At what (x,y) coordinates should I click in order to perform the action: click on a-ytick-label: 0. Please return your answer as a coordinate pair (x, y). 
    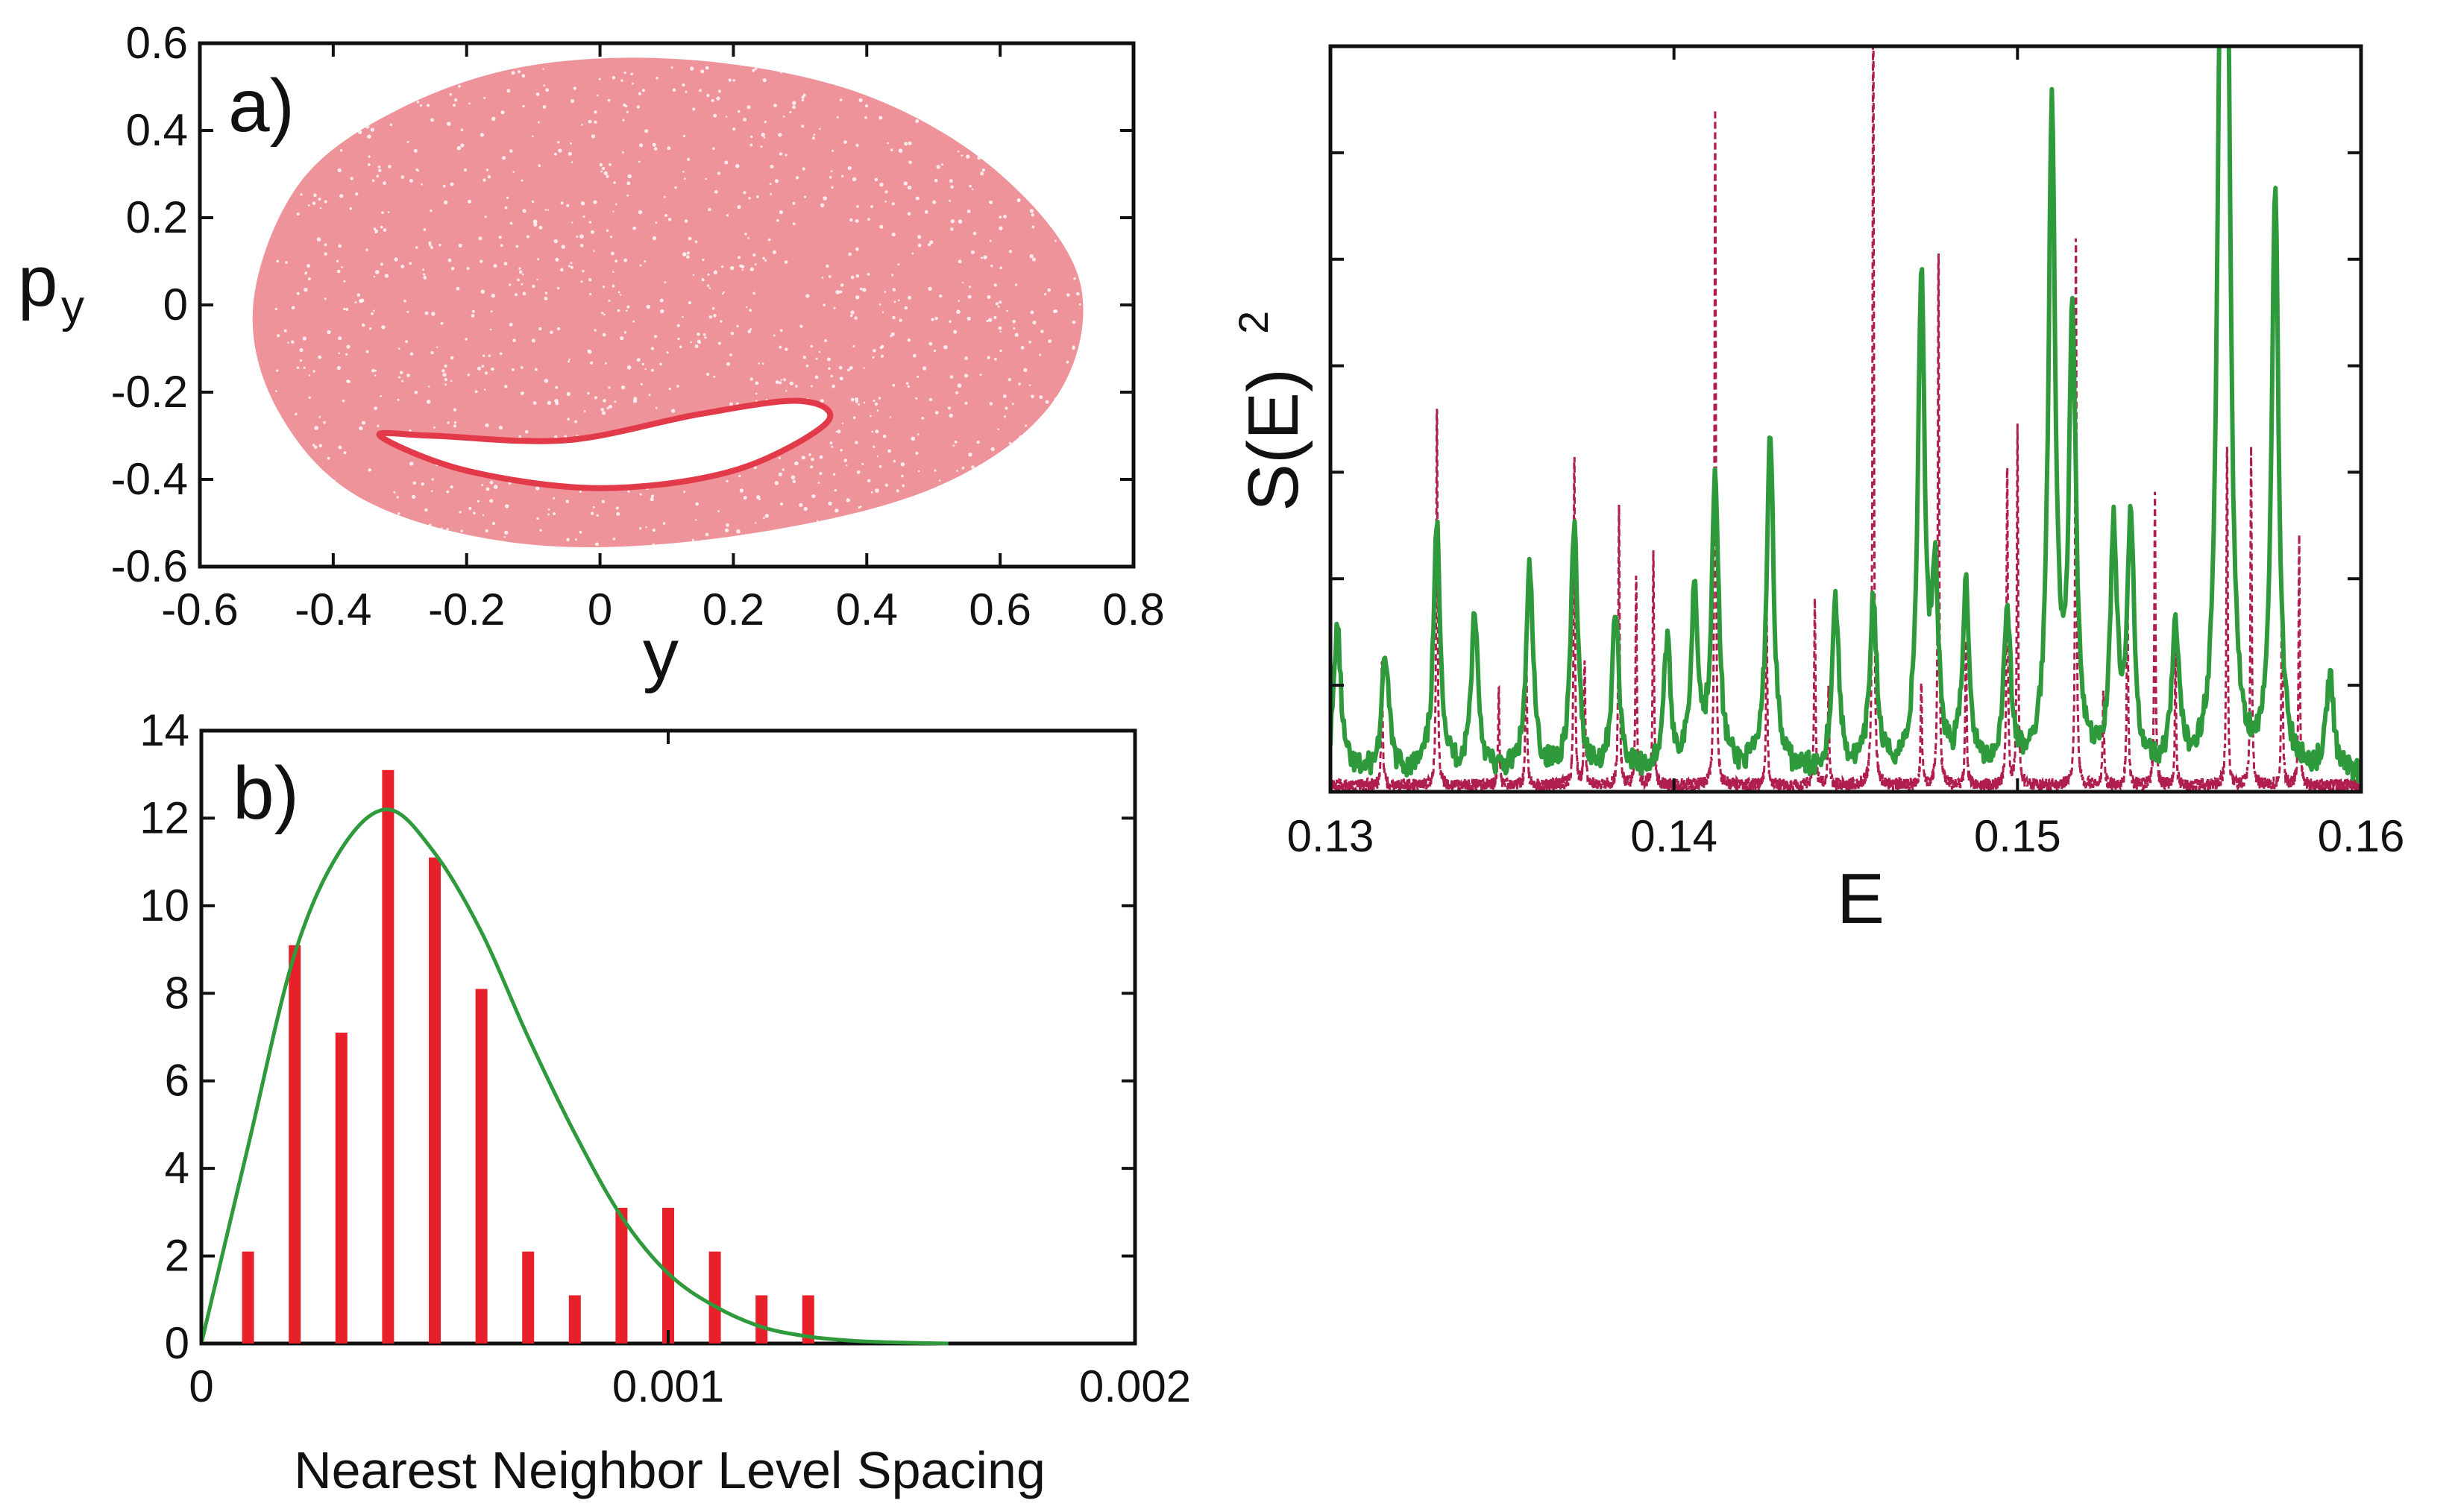
    Looking at the image, I should click on (175, 305).